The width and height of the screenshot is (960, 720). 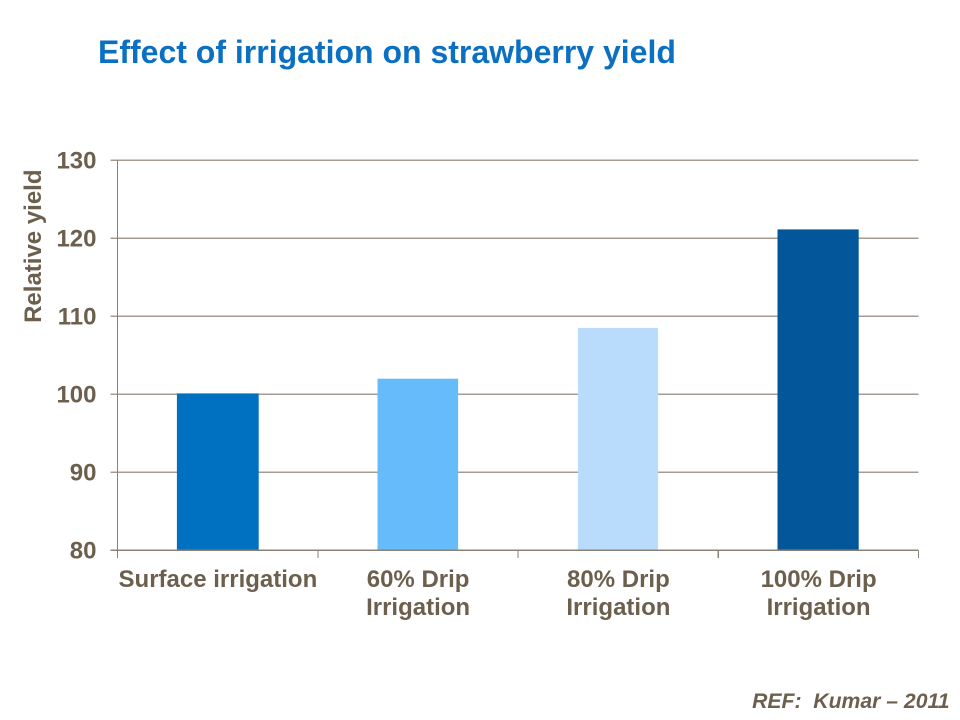 What do you see at coordinates (618, 579) in the screenshot?
I see `svg-text: 80% Drip` at bounding box center [618, 579].